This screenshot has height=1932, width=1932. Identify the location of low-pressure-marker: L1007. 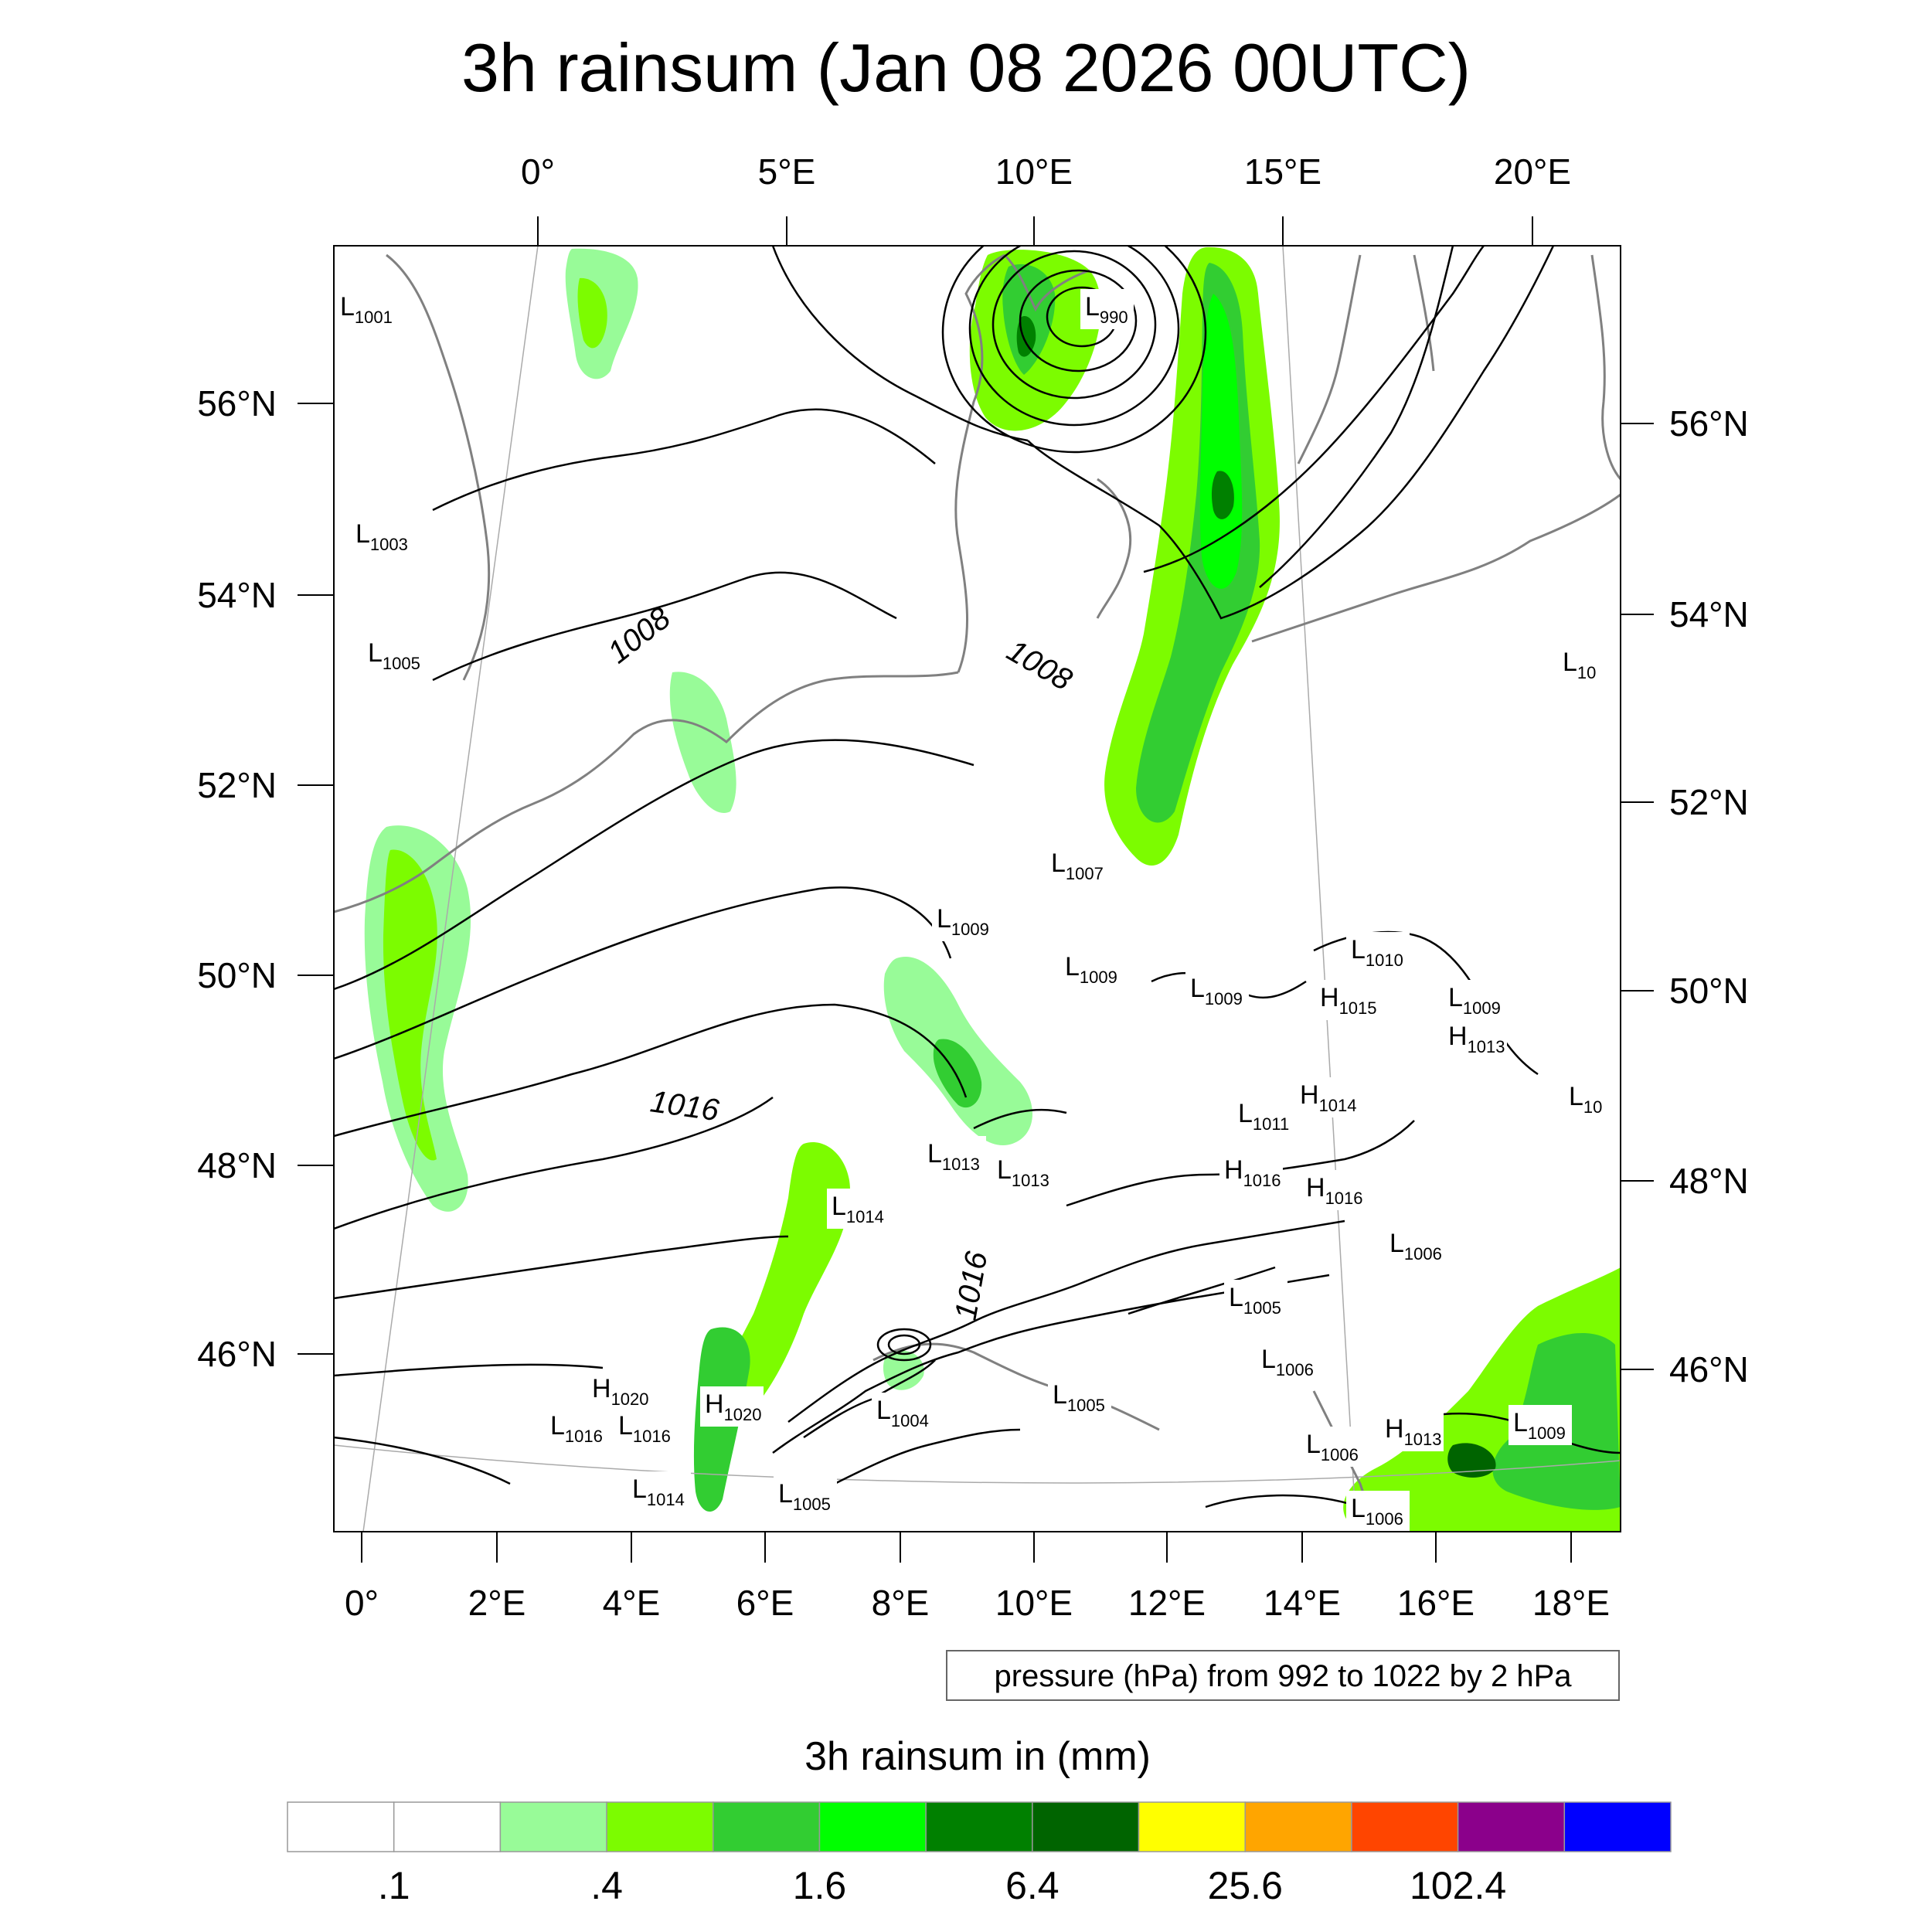
(1078, 865).